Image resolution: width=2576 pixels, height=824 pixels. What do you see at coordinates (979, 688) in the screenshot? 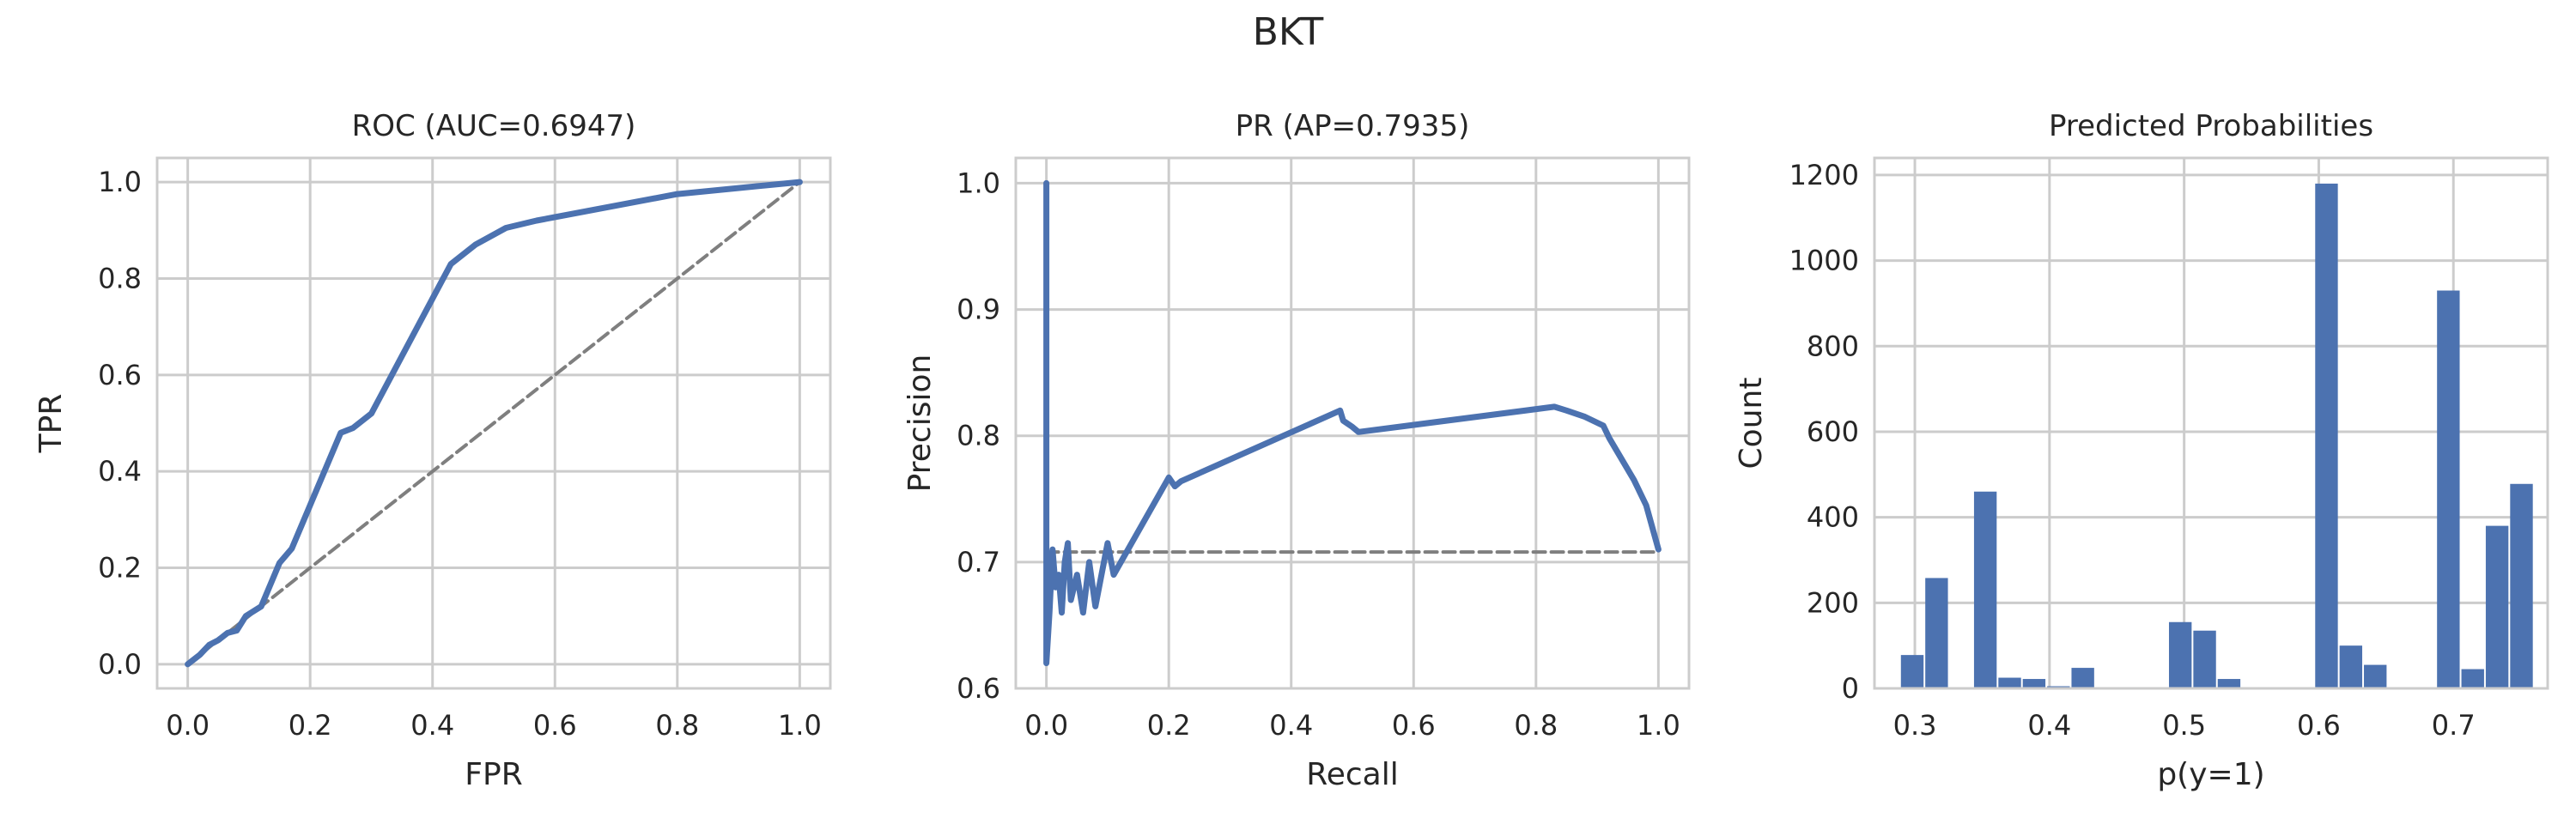
I see `pr-y-tick-label: 0.6` at bounding box center [979, 688].